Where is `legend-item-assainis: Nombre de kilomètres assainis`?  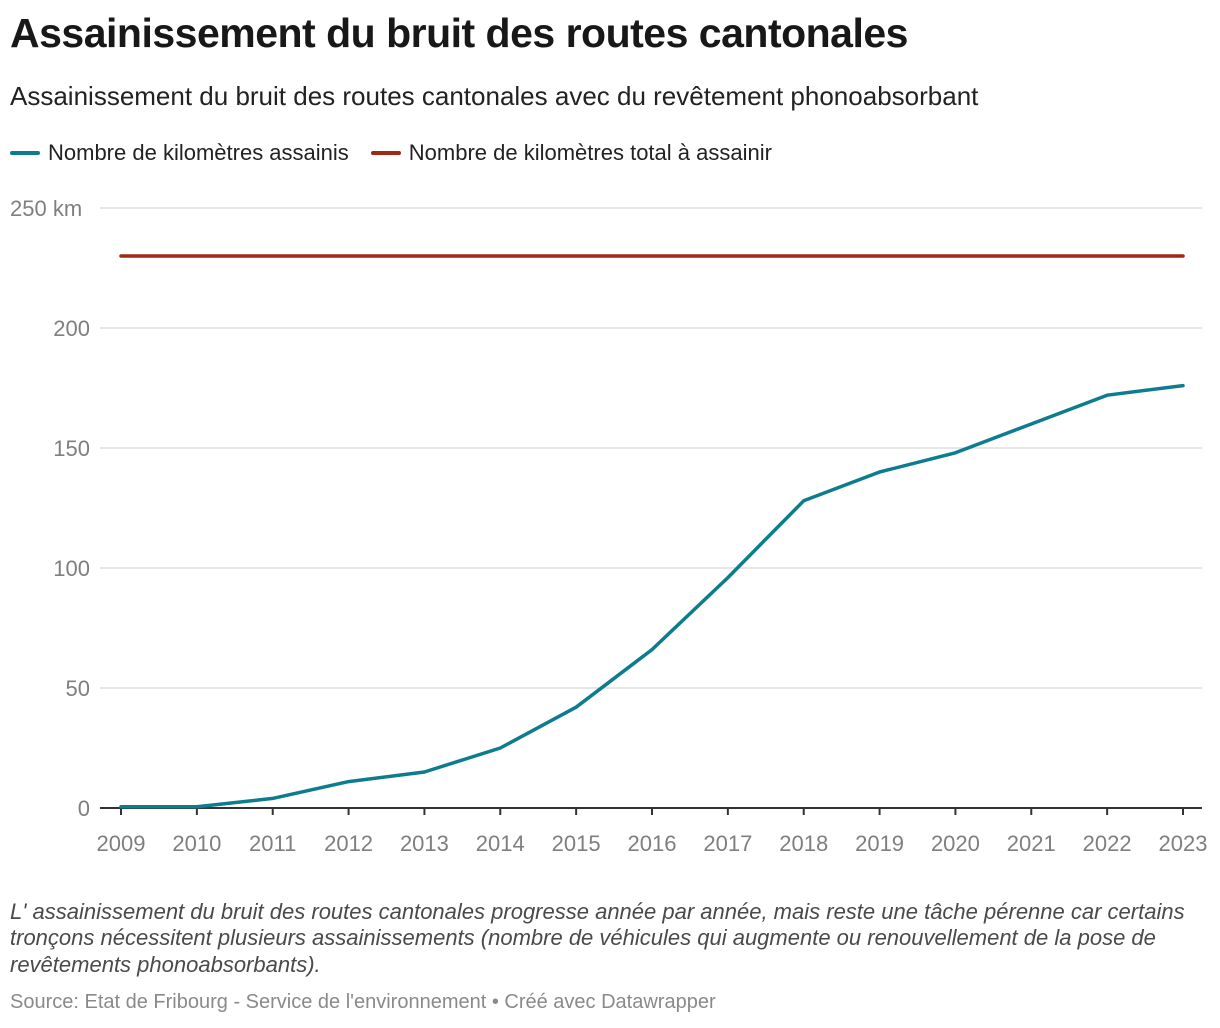 legend-item-assainis: Nombre de kilomètres assainis is located at coordinates (179, 153).